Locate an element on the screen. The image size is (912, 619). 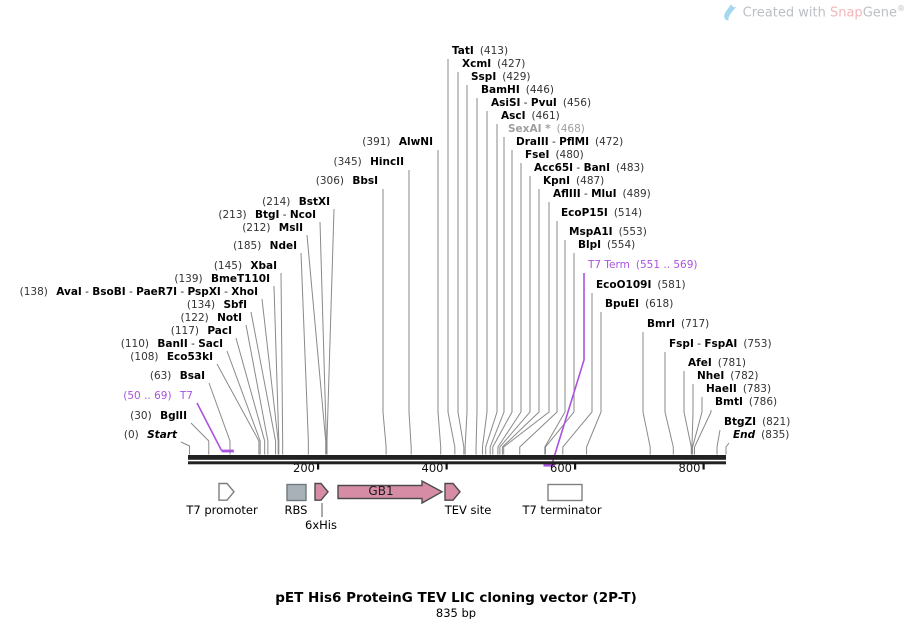
enzyme-label-fspi-fspai: FspI - FspAI (753) is located at coordinates (720, 344).